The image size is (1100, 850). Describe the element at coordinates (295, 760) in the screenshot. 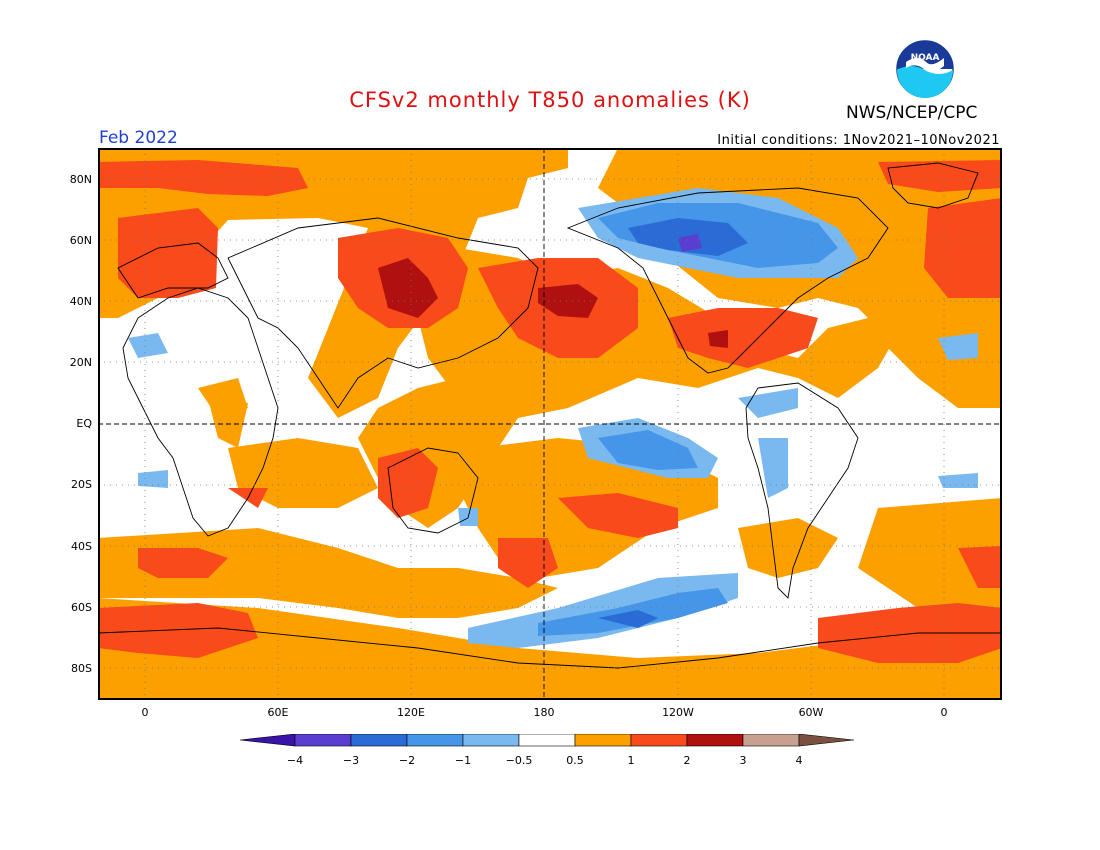

I see `colorbar-tick-label: −4` at that location.